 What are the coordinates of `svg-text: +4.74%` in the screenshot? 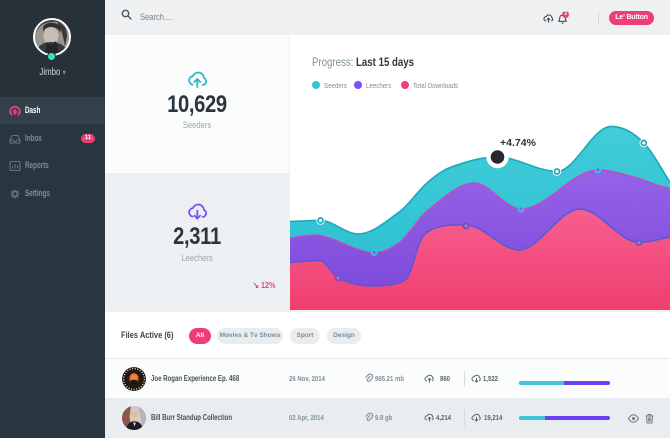 It's located at (518, 143).